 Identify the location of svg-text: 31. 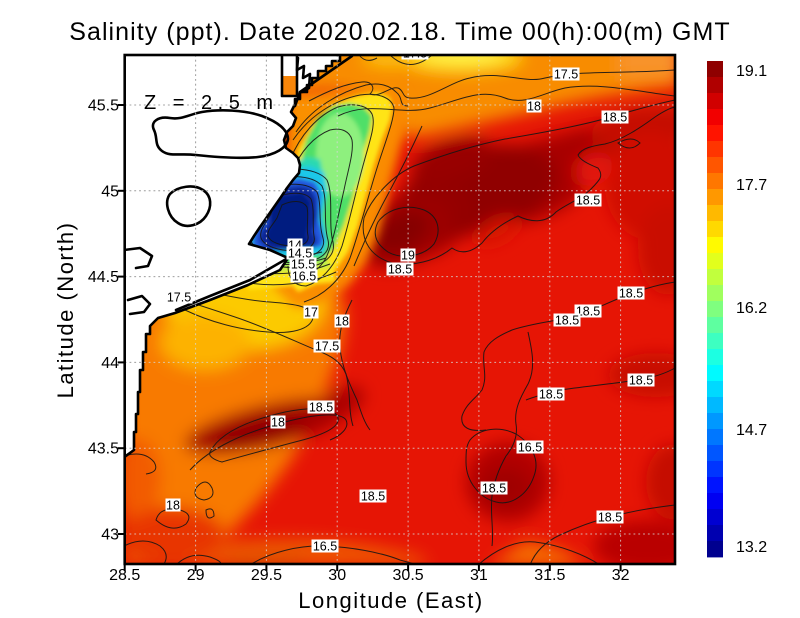
(479, 575).